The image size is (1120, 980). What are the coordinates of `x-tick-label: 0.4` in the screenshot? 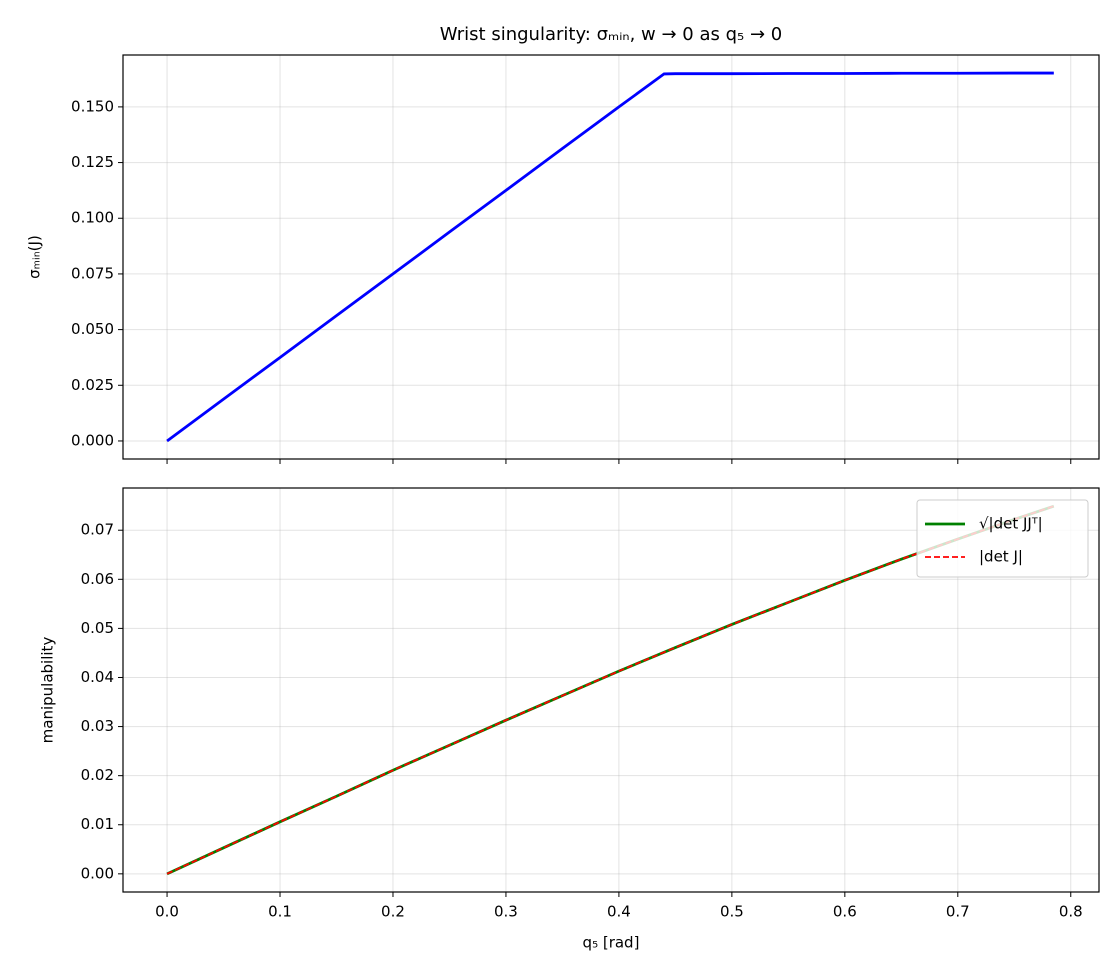 It's located at (619, 912).